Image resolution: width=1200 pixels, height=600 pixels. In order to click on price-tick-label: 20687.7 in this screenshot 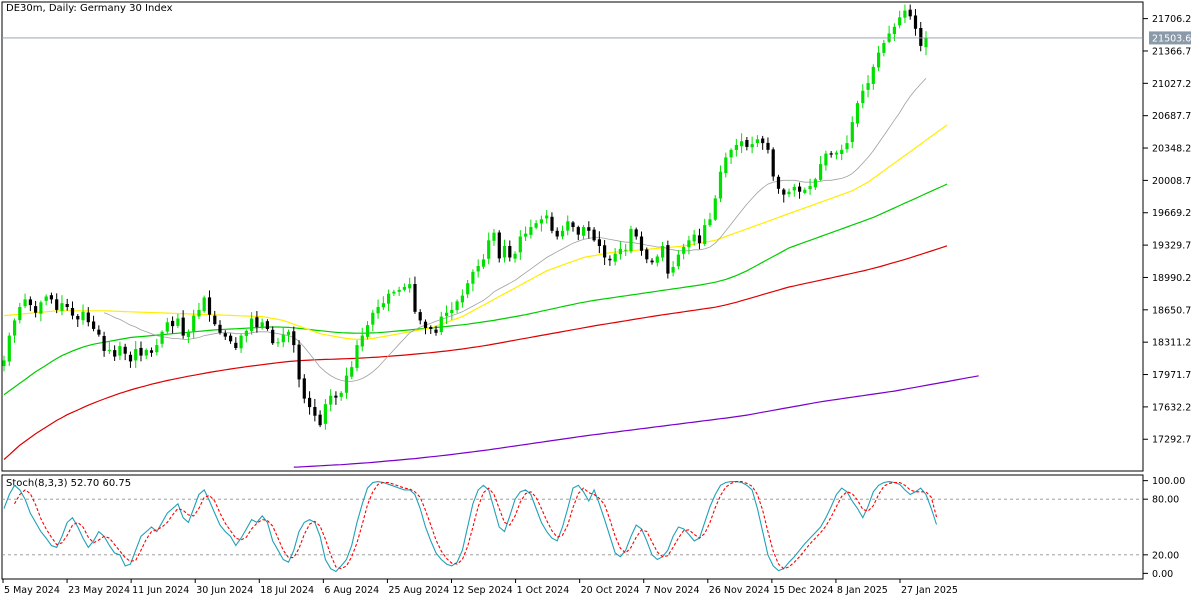, I will do `click(1171, 116)`.